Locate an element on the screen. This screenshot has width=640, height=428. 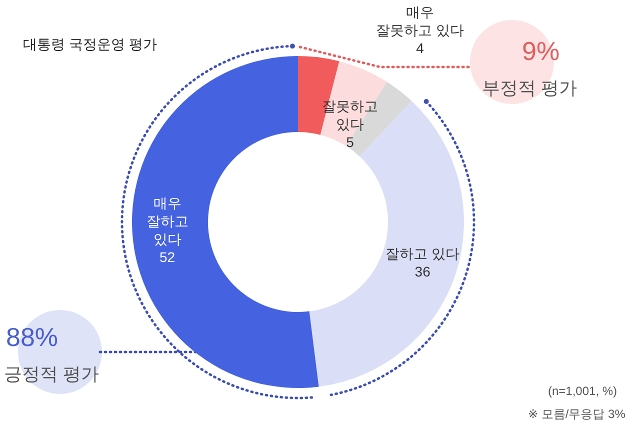
text: 대통령 국정운영 평가 is located at coordinates (90, 44).